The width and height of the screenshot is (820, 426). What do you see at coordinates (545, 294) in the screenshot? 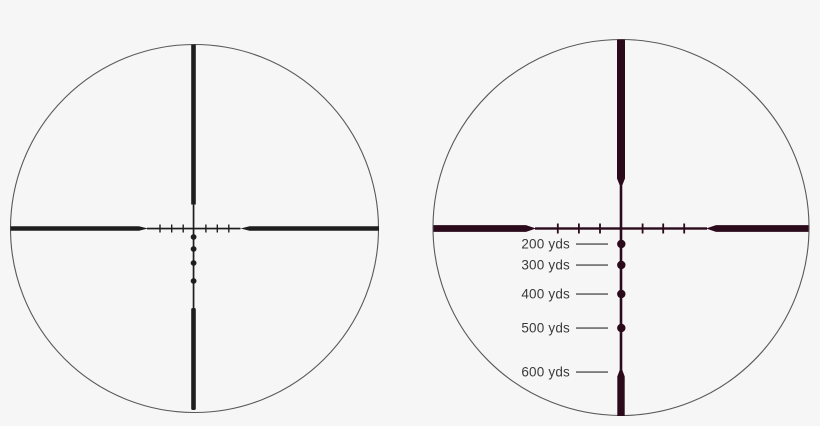
I see `yardage-label-400: 400 yds` at bounding box center [545, 294].